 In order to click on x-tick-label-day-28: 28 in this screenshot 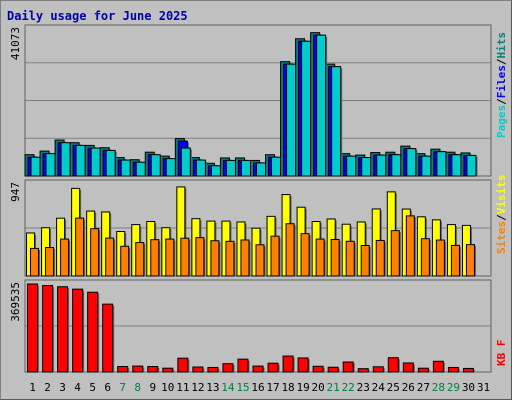, I will do `click(438, 387)`.